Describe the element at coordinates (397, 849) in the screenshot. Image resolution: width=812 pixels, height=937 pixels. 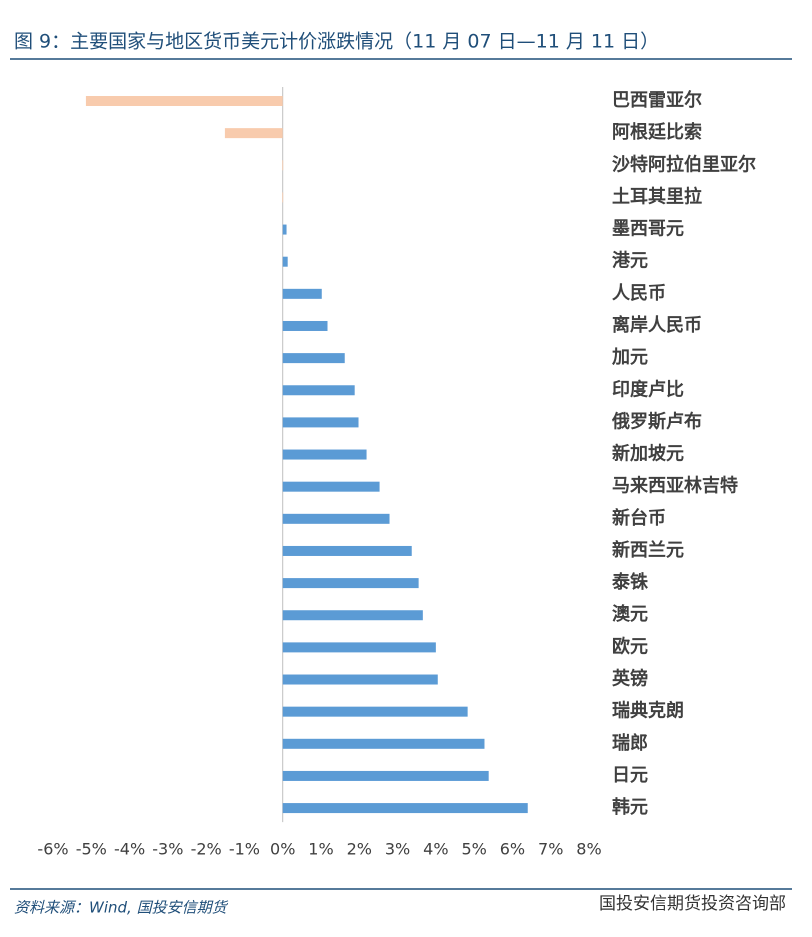
I see `x-tick-label: 3%` at that location.